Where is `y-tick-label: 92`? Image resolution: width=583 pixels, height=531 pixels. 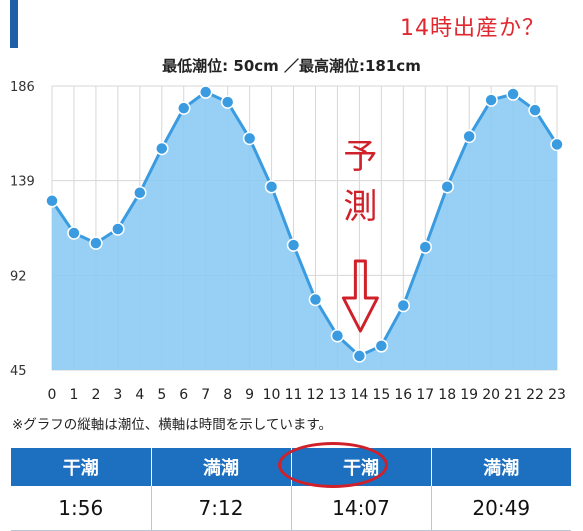
y-tick-label: 92 is located at coordinates (18, 276).